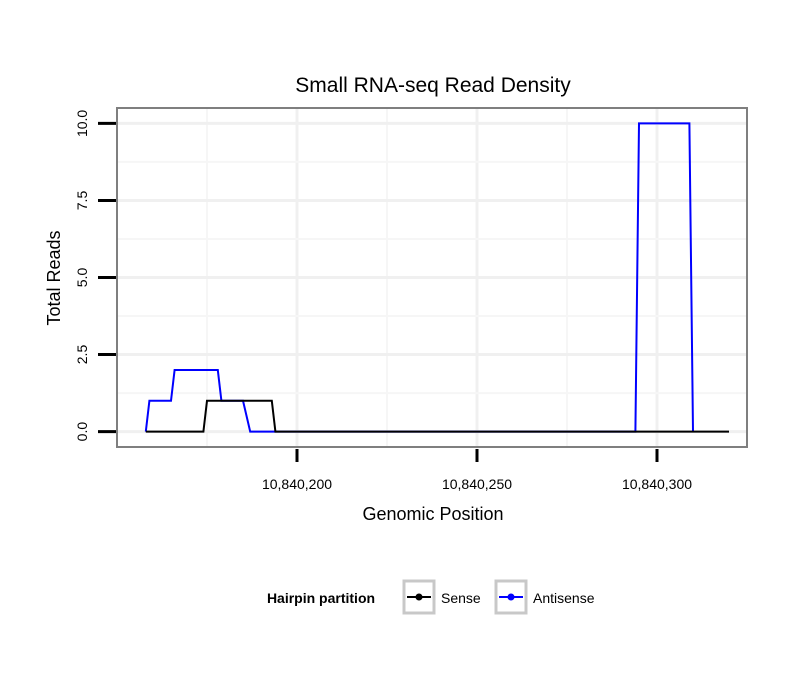  I want to click on y-tick-label: 5.0, so click(82, 278).